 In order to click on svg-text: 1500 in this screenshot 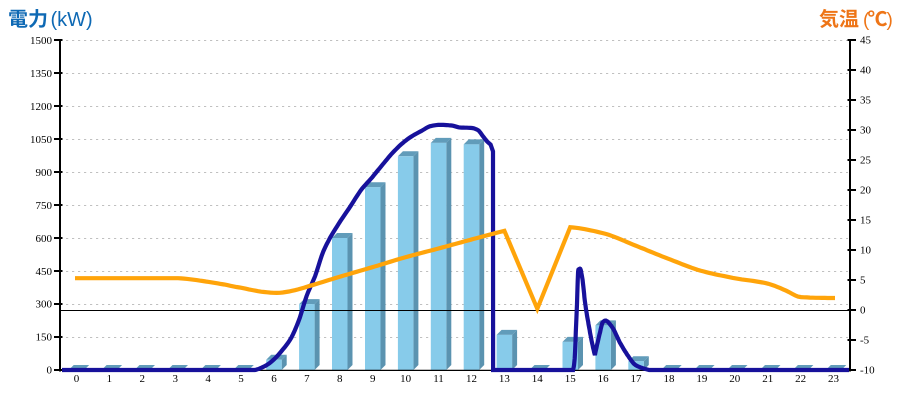, I will do `click(41, 41)`.